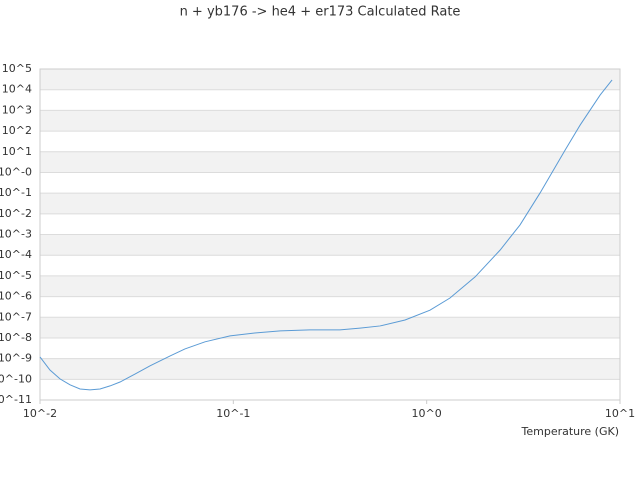  What do you see at coordinates (16, 378) in the screenshot?
I see `y-tick-label: 10^-10` at bounding box center [16, 378].